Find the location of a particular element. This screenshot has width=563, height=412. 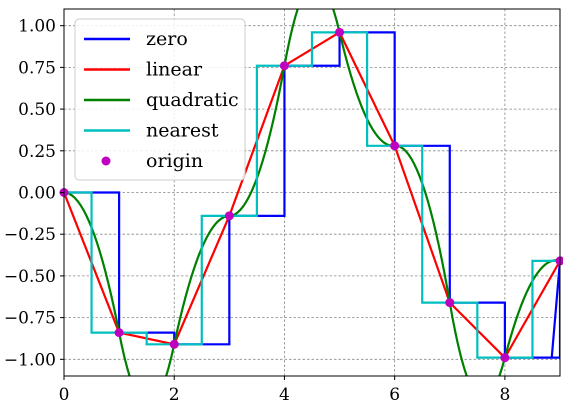

legend-label-zero: zero is located at coordinates (167, 39).